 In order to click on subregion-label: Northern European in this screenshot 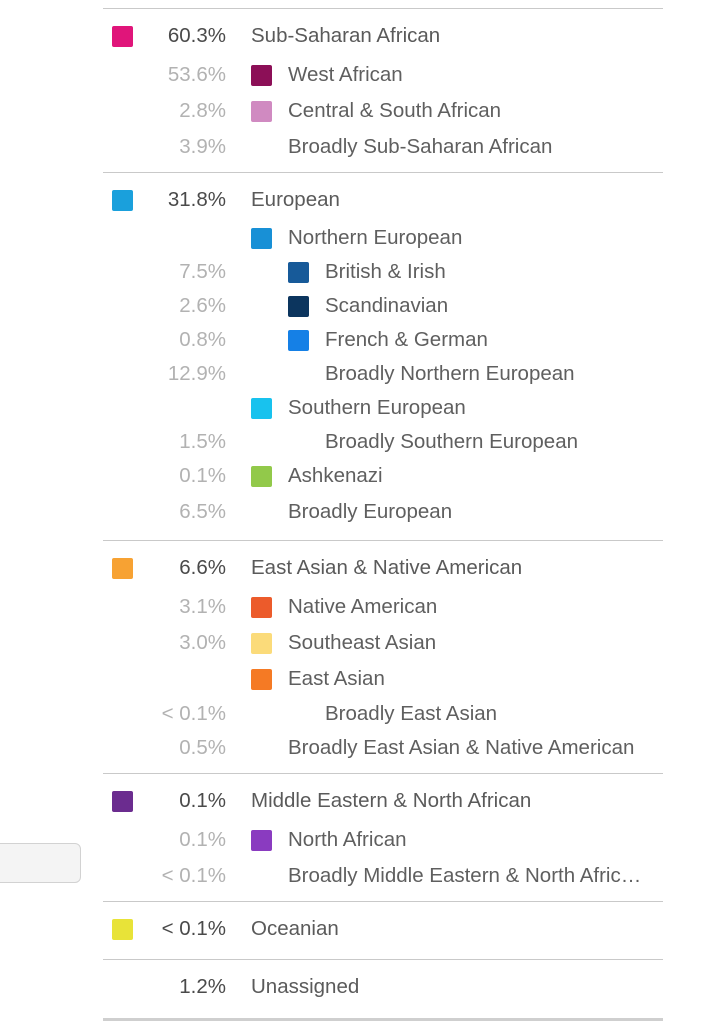, I will do `click(375, 237)`.